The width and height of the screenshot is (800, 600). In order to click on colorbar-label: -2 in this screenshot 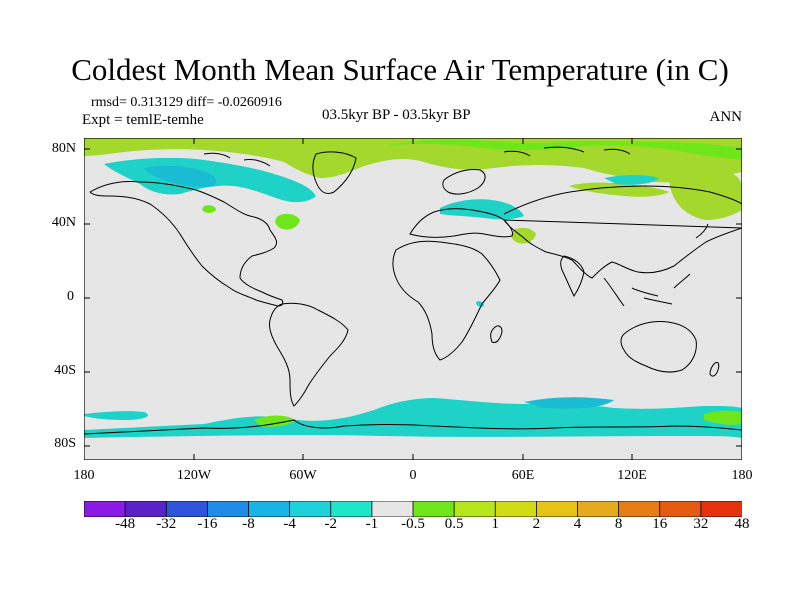, I will do `click(331, 524)`.